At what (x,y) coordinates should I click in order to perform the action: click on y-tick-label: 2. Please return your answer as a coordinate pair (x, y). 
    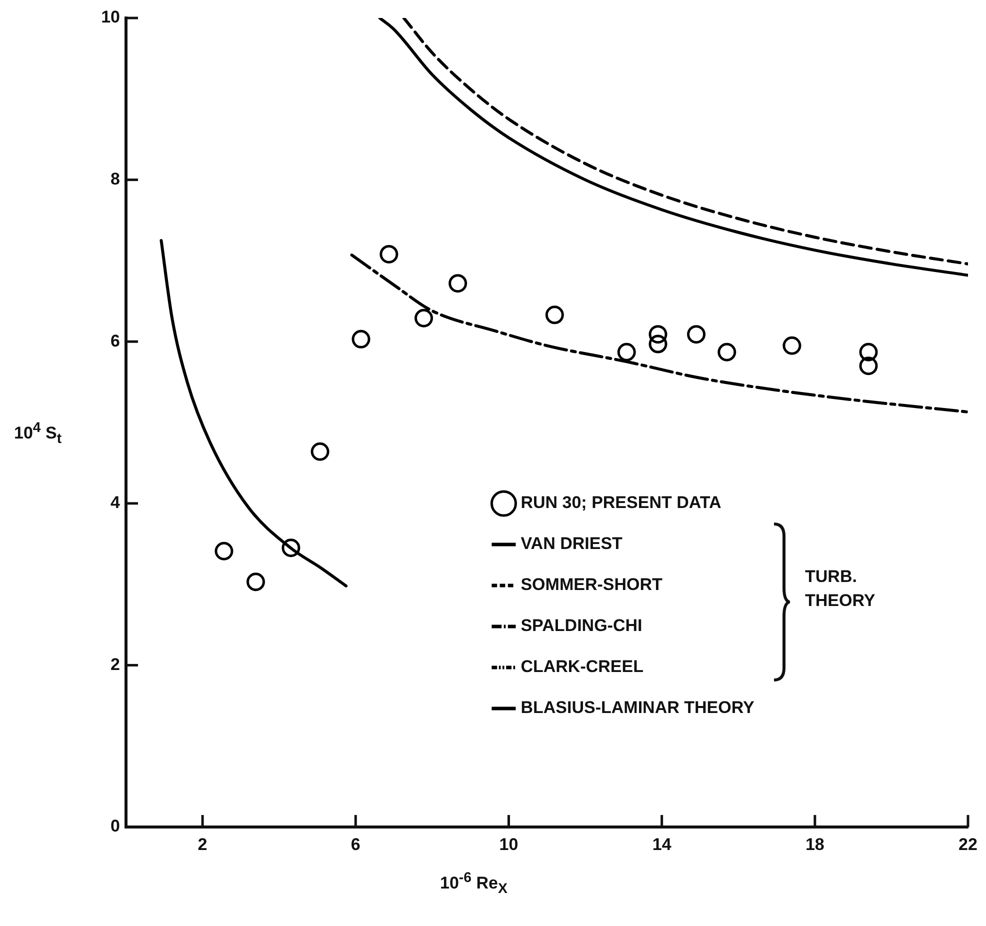
    Looking at the image, I should click on (115, 664).